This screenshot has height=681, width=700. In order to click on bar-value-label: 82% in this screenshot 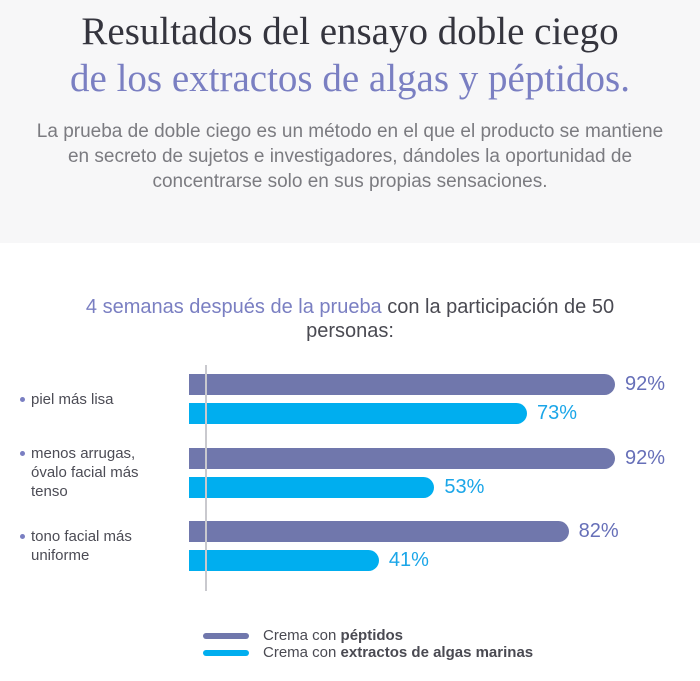, I will do `click(598, 531)`.